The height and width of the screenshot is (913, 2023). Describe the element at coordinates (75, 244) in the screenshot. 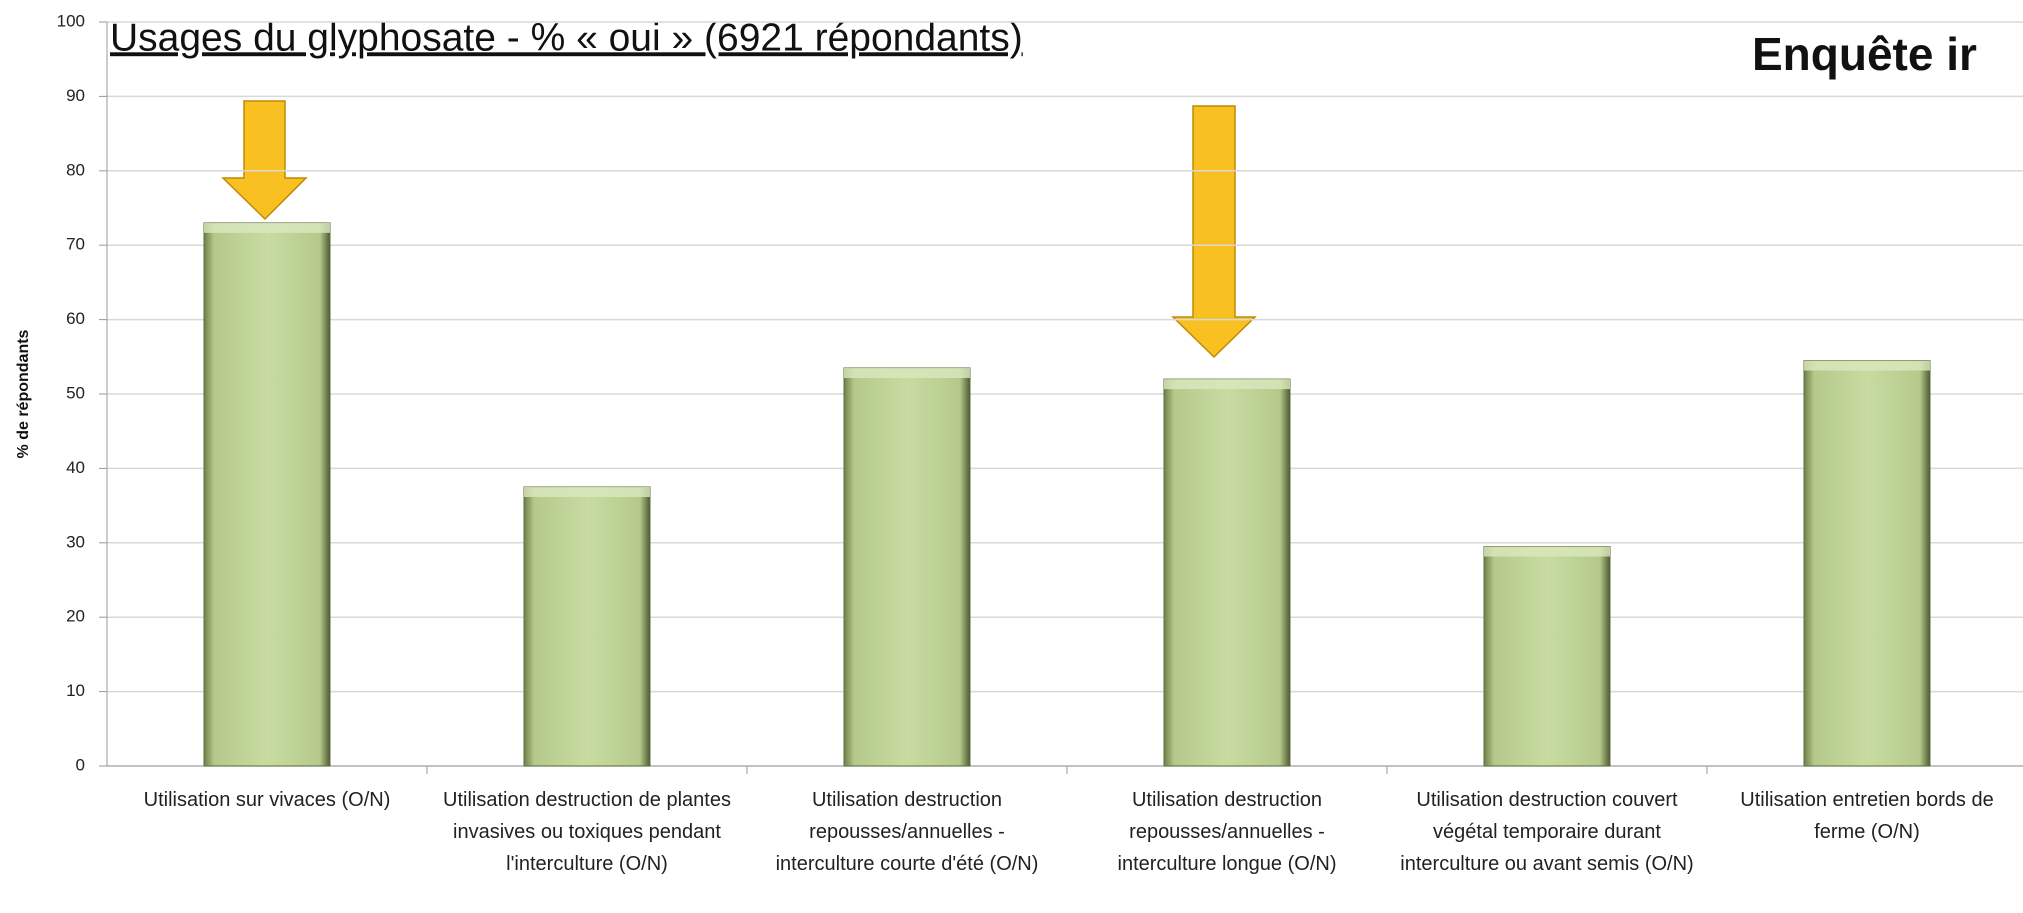

I see `y-tick-label: 70` at that location.